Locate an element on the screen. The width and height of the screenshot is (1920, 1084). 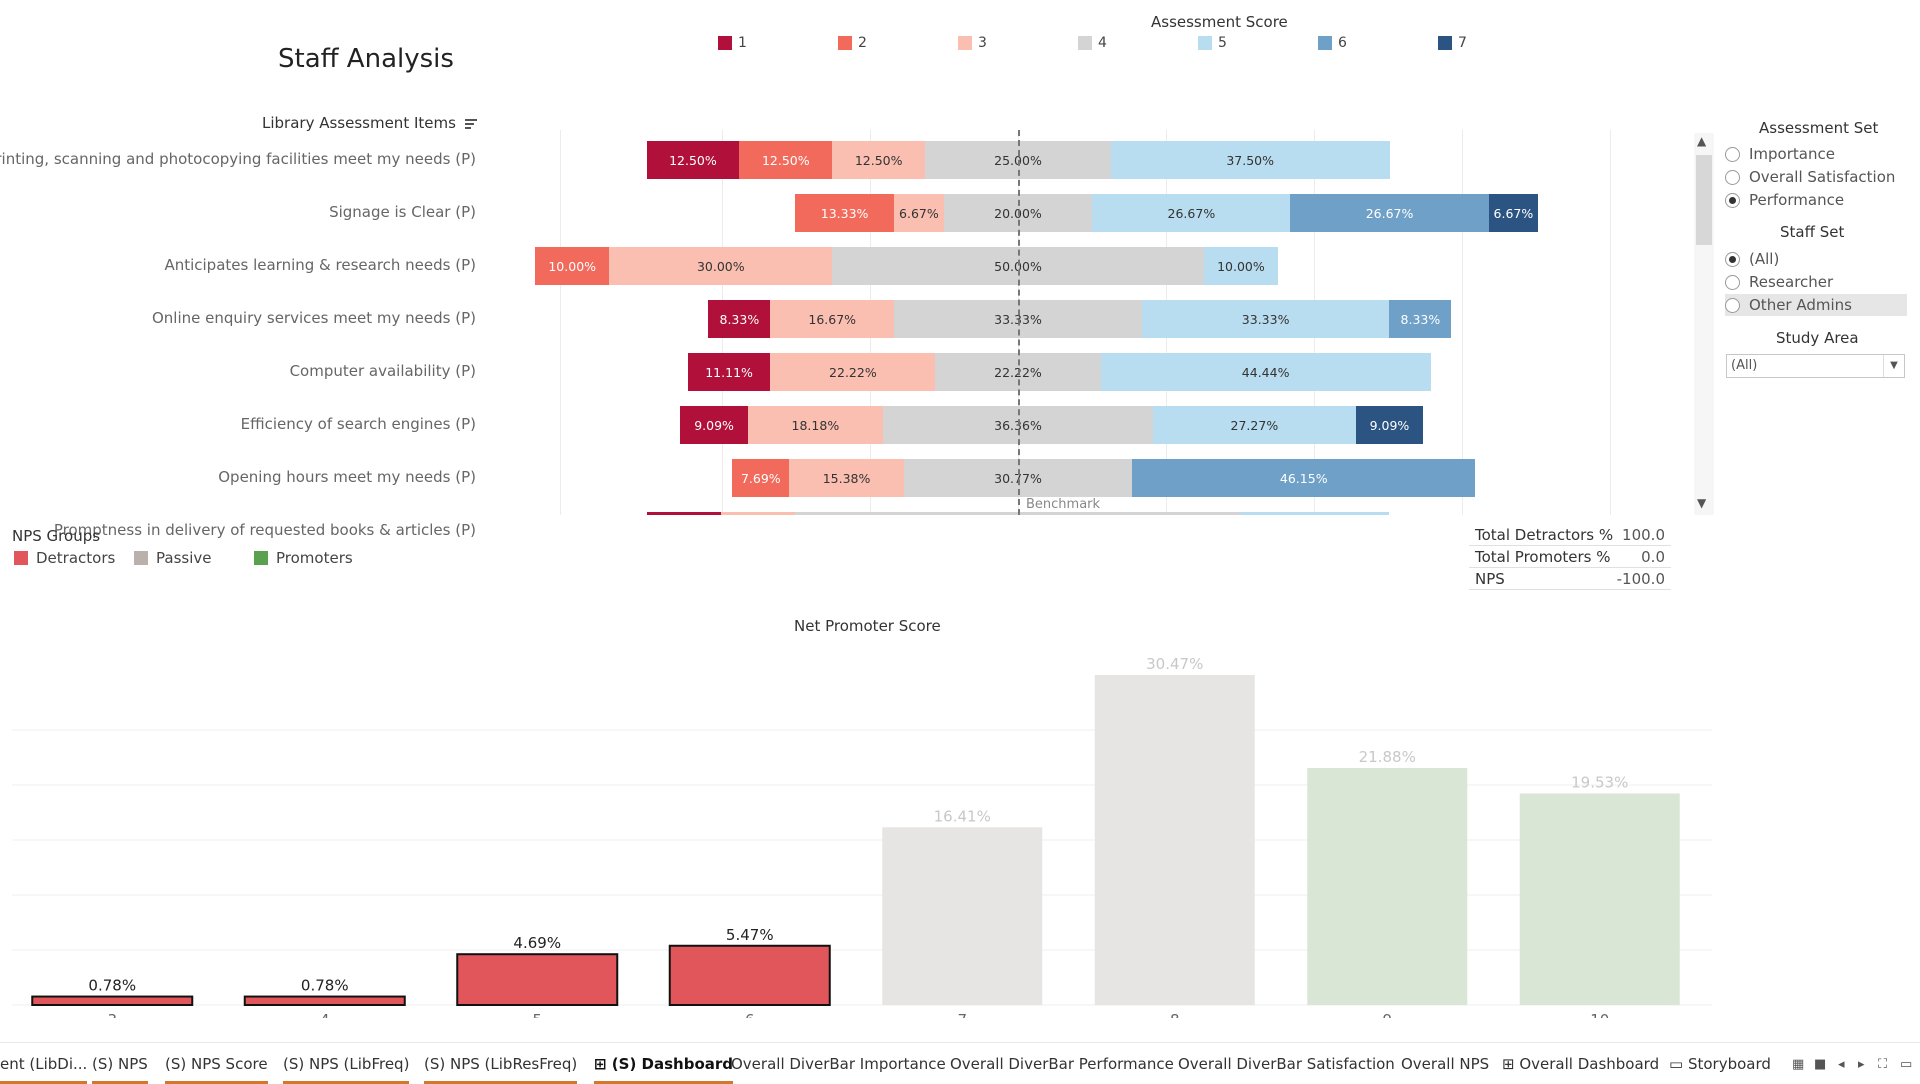
scrollbar-thumb is located at coordinates (1704, 200).